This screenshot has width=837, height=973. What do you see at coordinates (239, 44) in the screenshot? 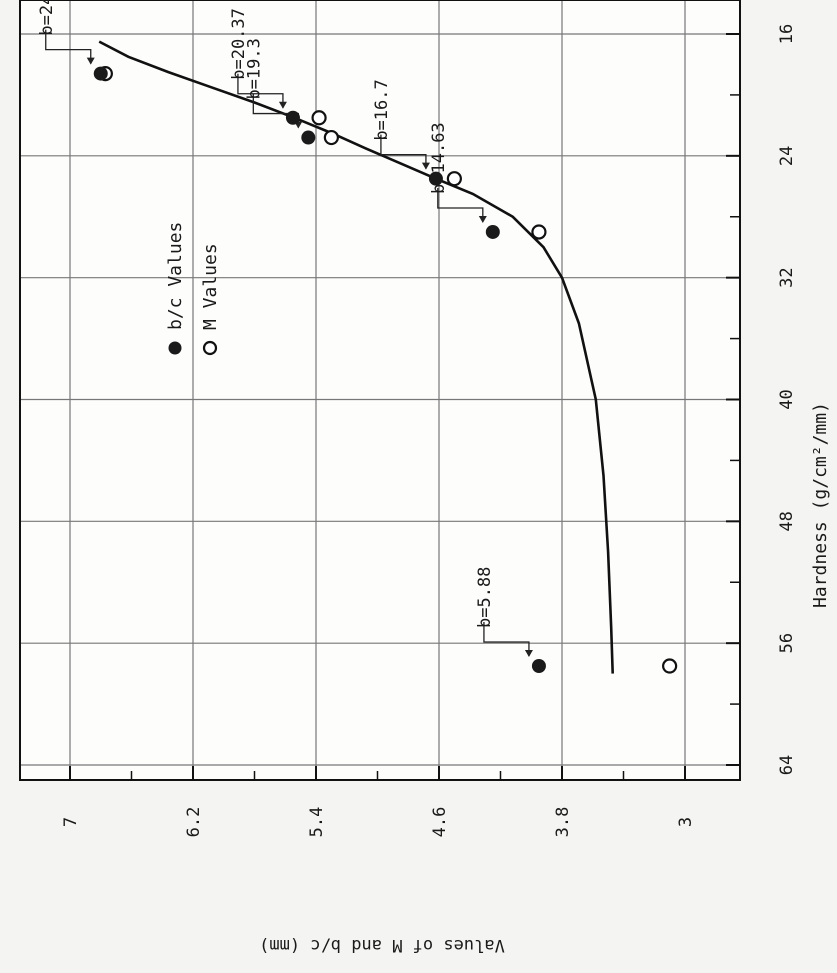
I see `annotation-label: b=20.37` at bounding box center [239, 44].